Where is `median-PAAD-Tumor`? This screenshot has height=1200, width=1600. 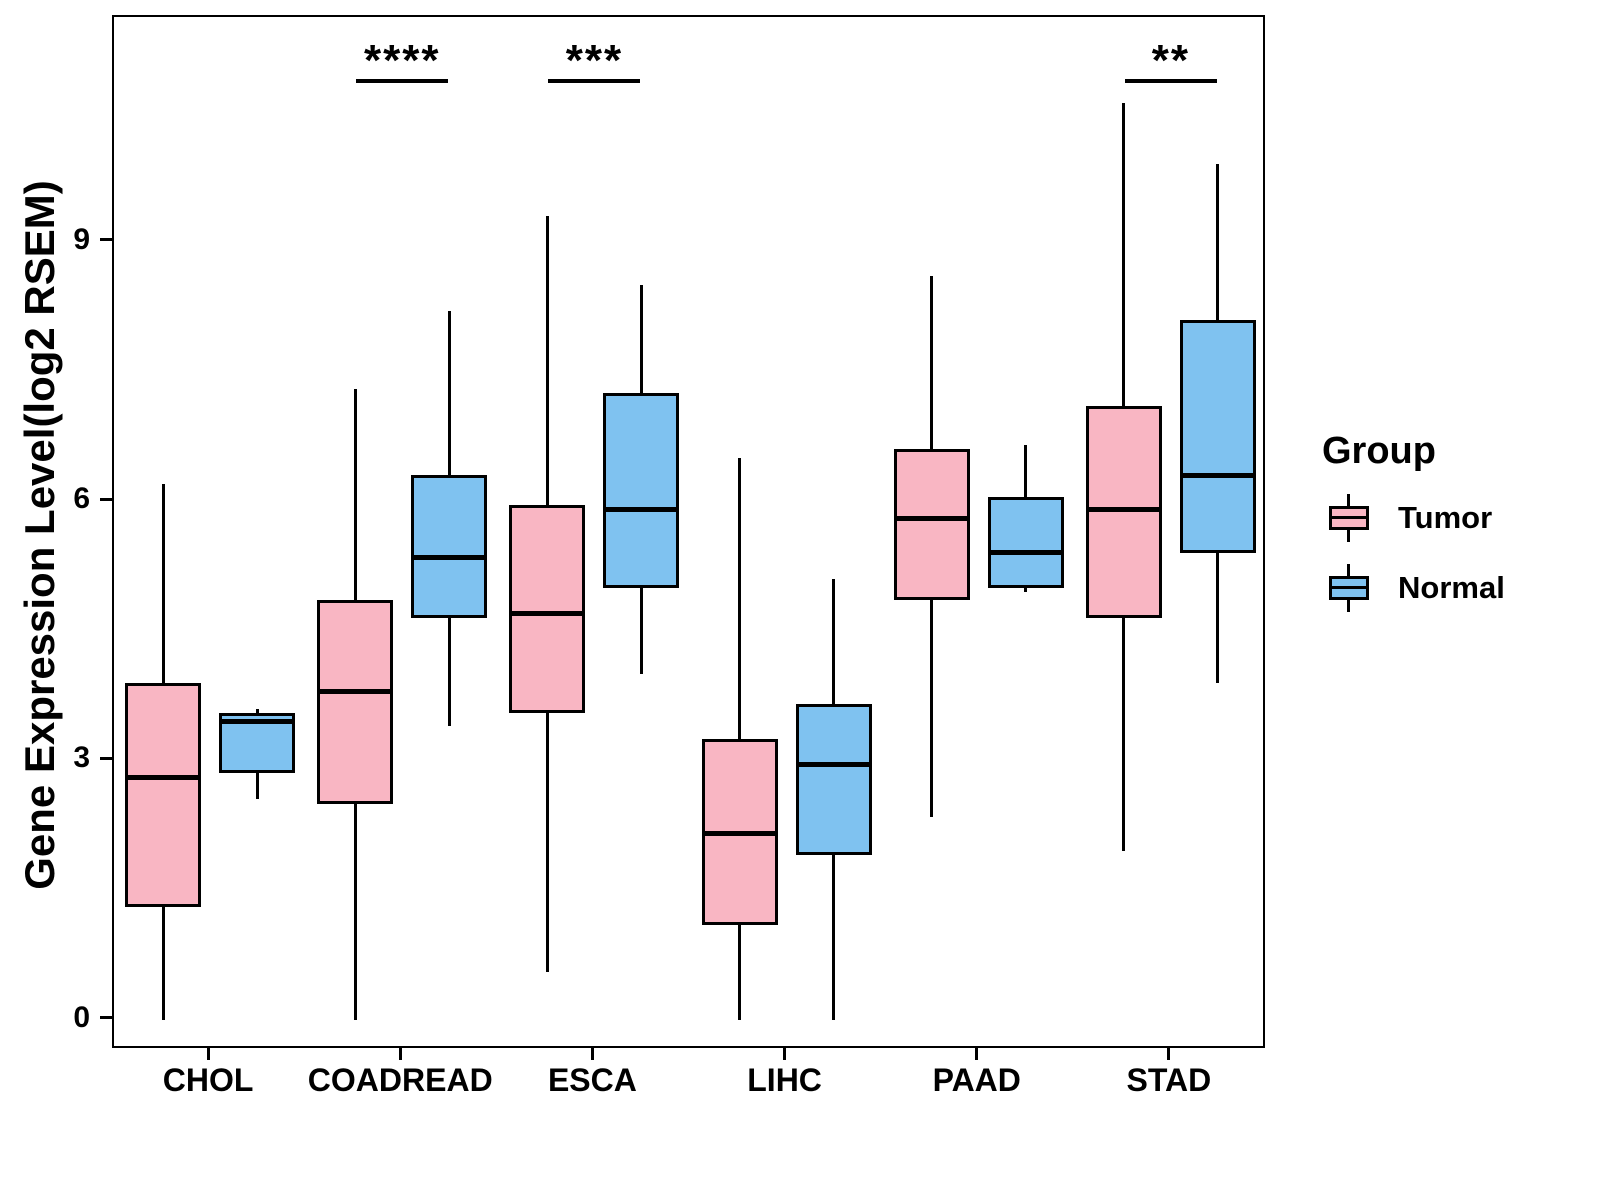 median-PAAD-Tumor is located at coordinates (931, 518).